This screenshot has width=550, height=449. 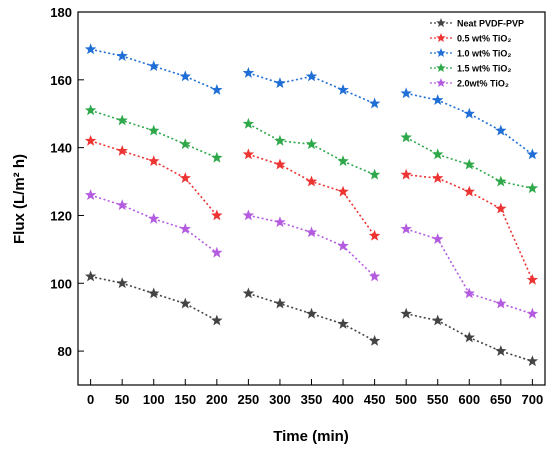 I want to click on x-tick-label: 550, so click(x=438, y=399).